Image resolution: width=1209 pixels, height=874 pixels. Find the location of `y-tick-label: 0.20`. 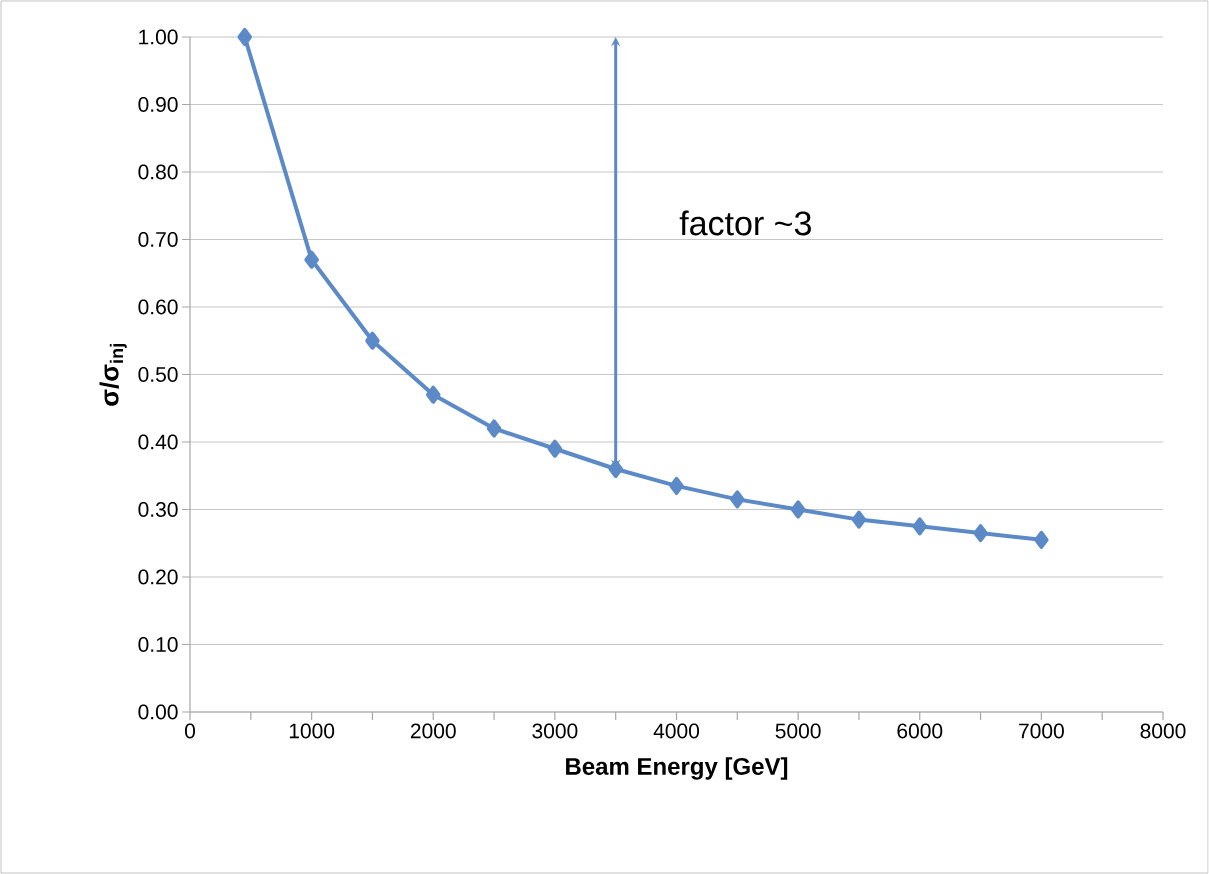

y-tick-label: 0.20 is located at coordinates (158, 577).